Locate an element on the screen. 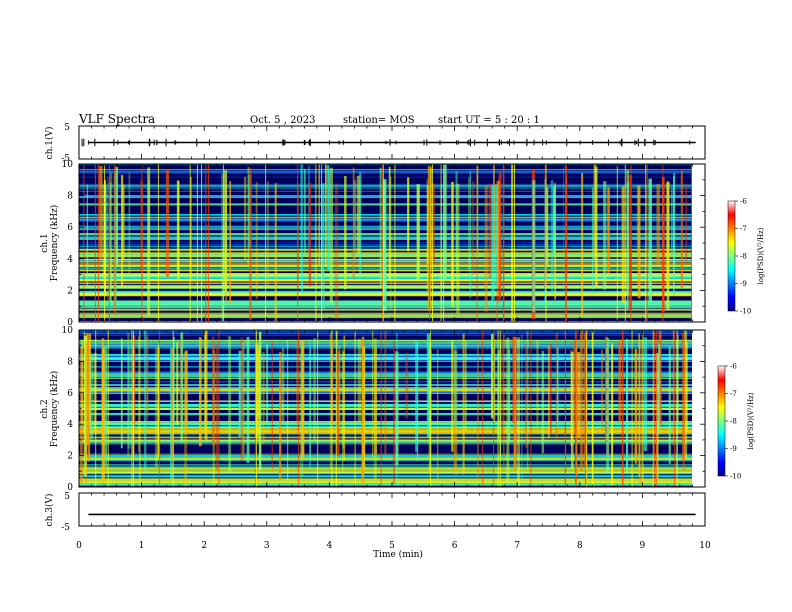  ch2-colorbar-ticks: -6 -7 -8 -9 -10 is located at coordinates (733, 422).